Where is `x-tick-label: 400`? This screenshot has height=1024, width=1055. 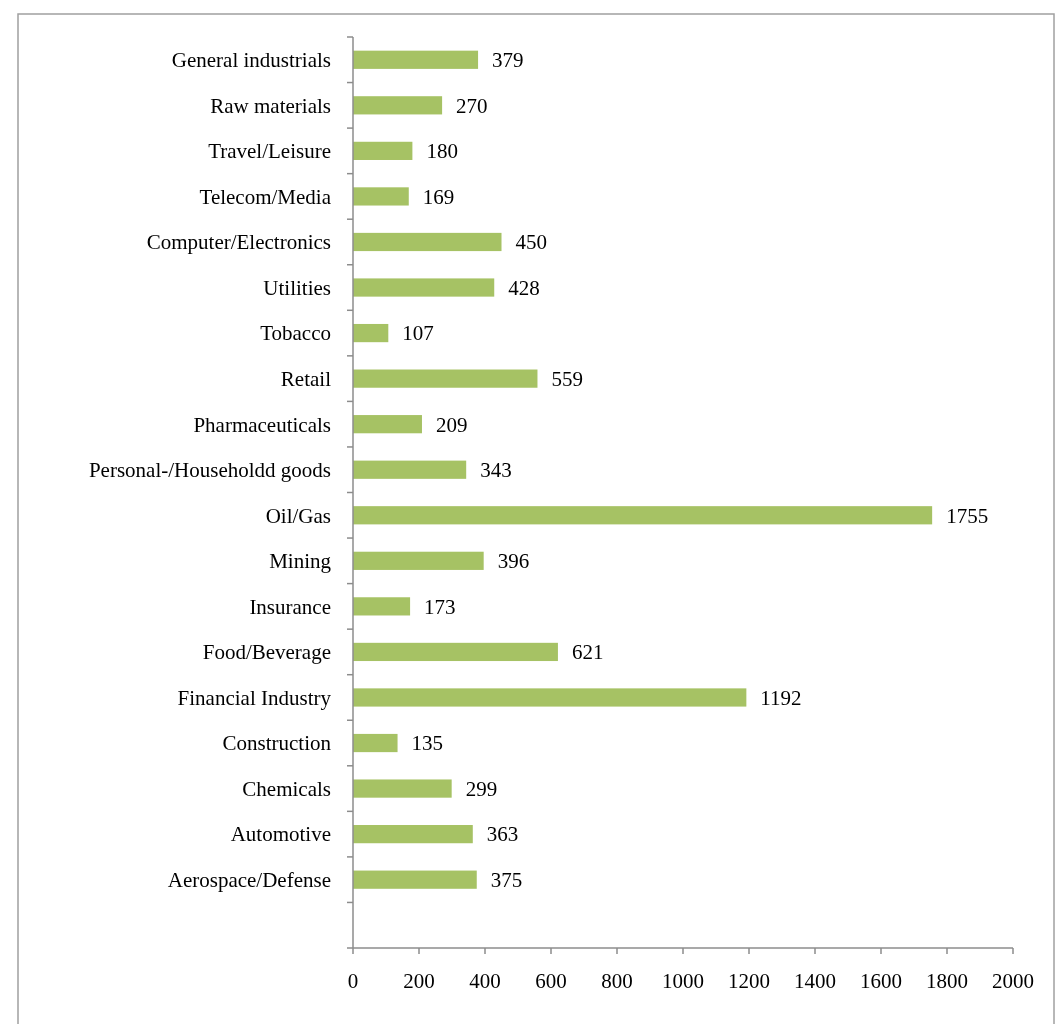
x-tick-label: 400 is located at coordinates (485, 981).